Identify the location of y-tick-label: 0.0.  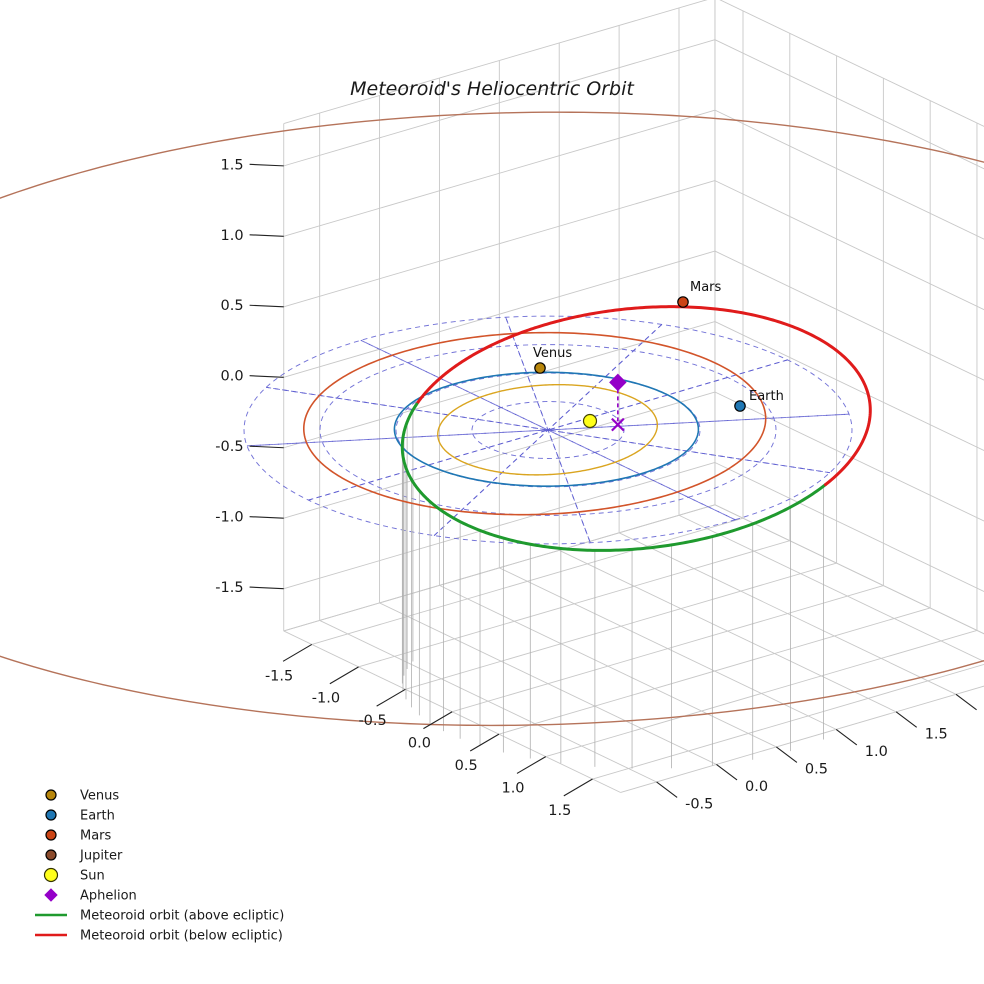
(756, 787).